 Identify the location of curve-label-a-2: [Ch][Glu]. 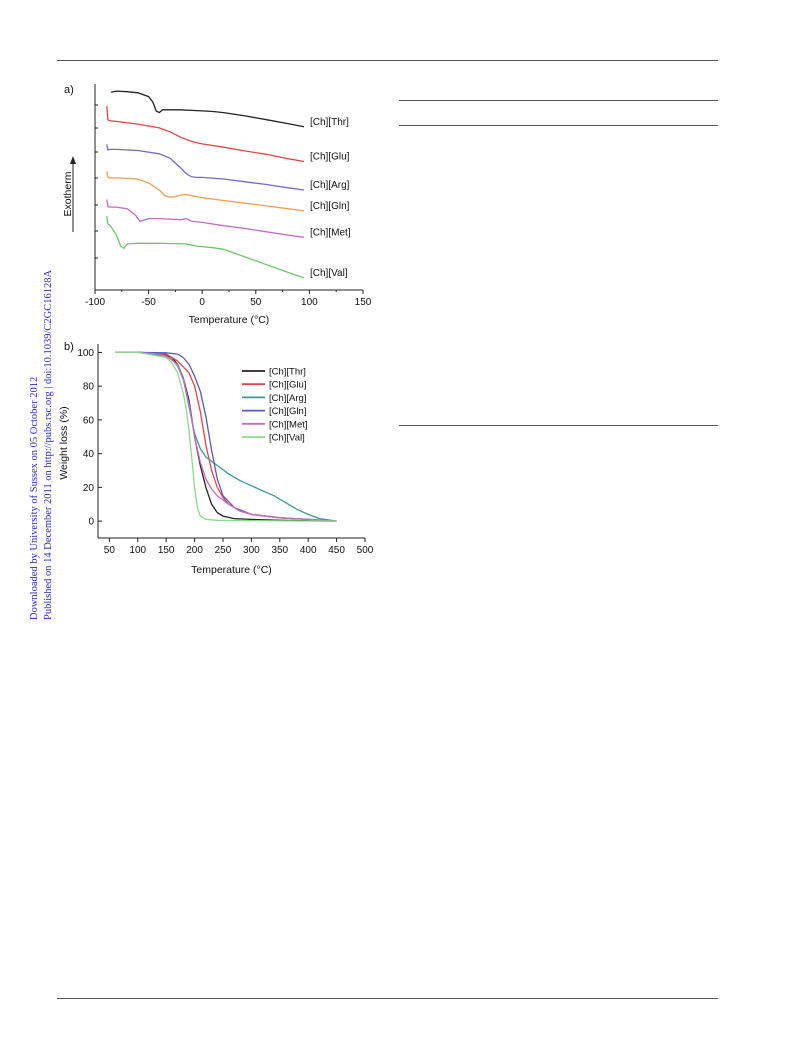
(330, 156).